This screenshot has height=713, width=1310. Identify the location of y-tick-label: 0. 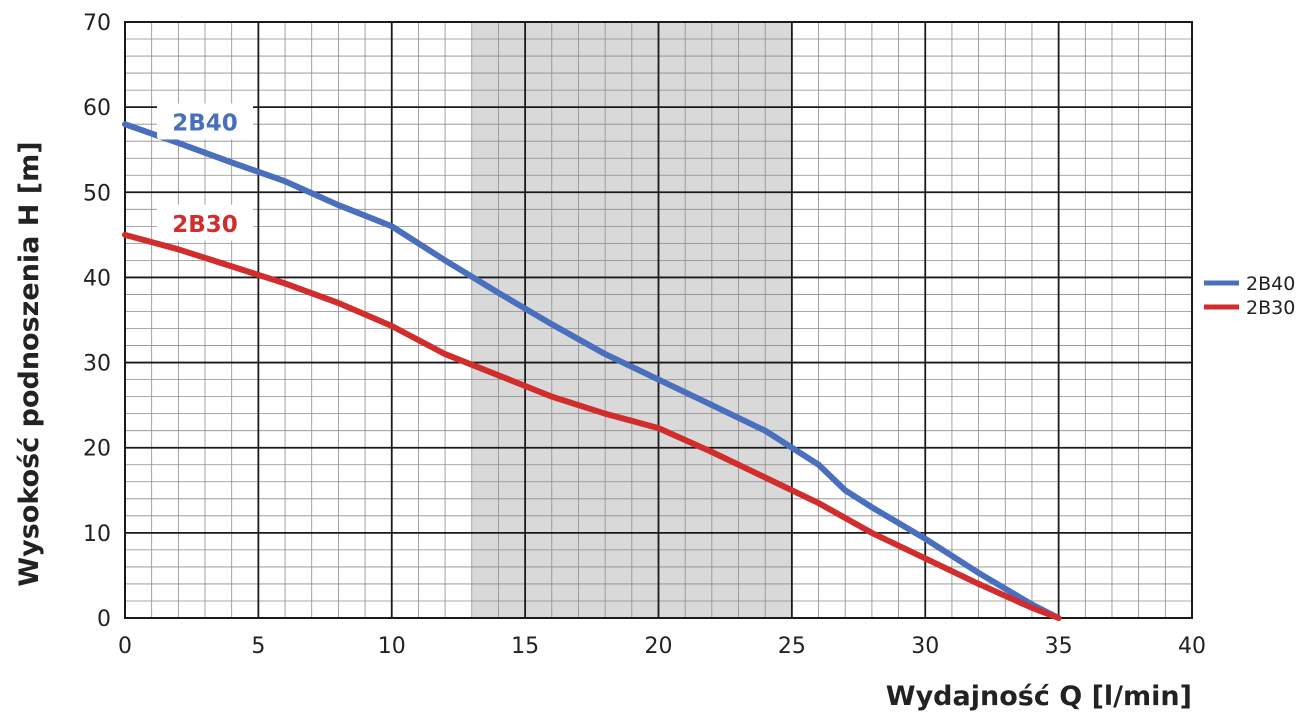
(104, 619).